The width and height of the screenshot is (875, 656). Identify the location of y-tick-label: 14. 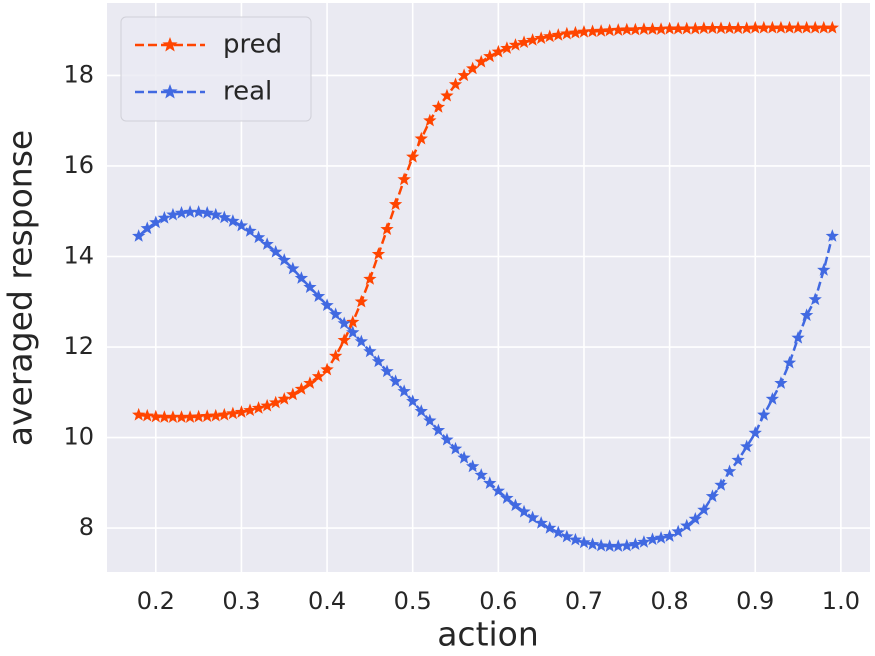
(78, 255).